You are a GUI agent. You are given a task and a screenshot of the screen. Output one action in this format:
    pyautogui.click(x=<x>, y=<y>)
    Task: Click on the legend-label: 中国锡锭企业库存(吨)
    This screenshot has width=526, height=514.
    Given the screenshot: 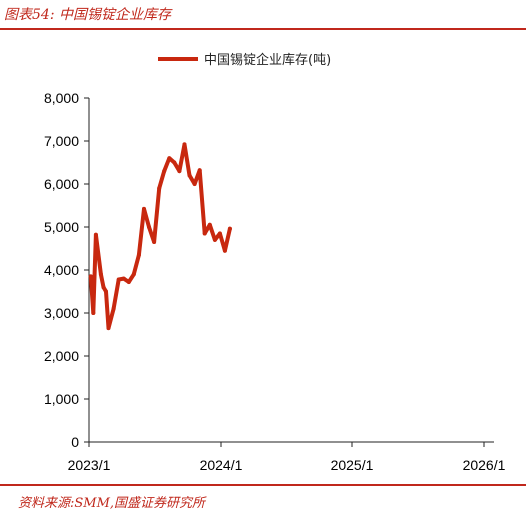 What is the action you would take?
    pyautogui.click(x=267, y=60)
    